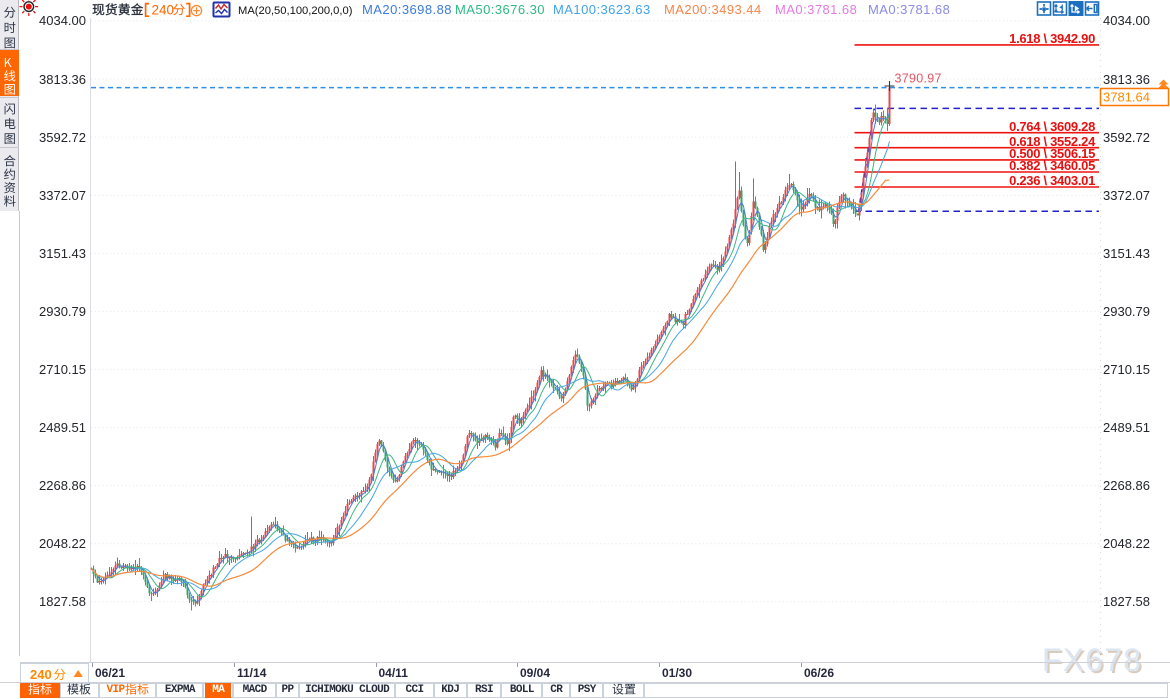 The image size is (1170, 699). Describe the element at coordinates (602, 9) in the screenshot. I see `svg-text: MA100:3623.63` at that location.